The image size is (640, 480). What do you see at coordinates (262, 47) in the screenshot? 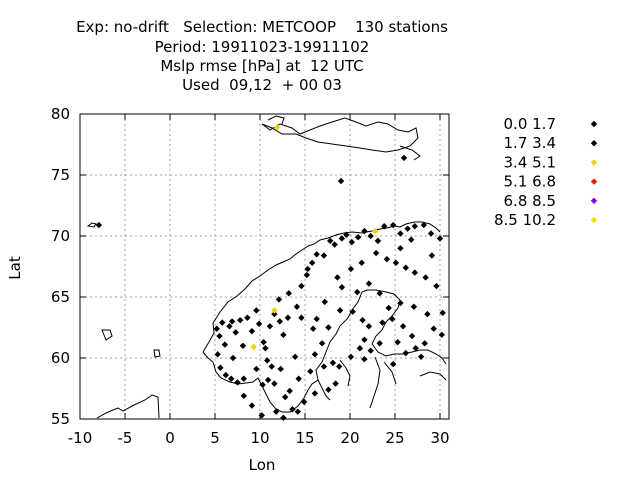
I see `header-line-period: Period: 19911023-19911102` at bounding box center [262, 47].